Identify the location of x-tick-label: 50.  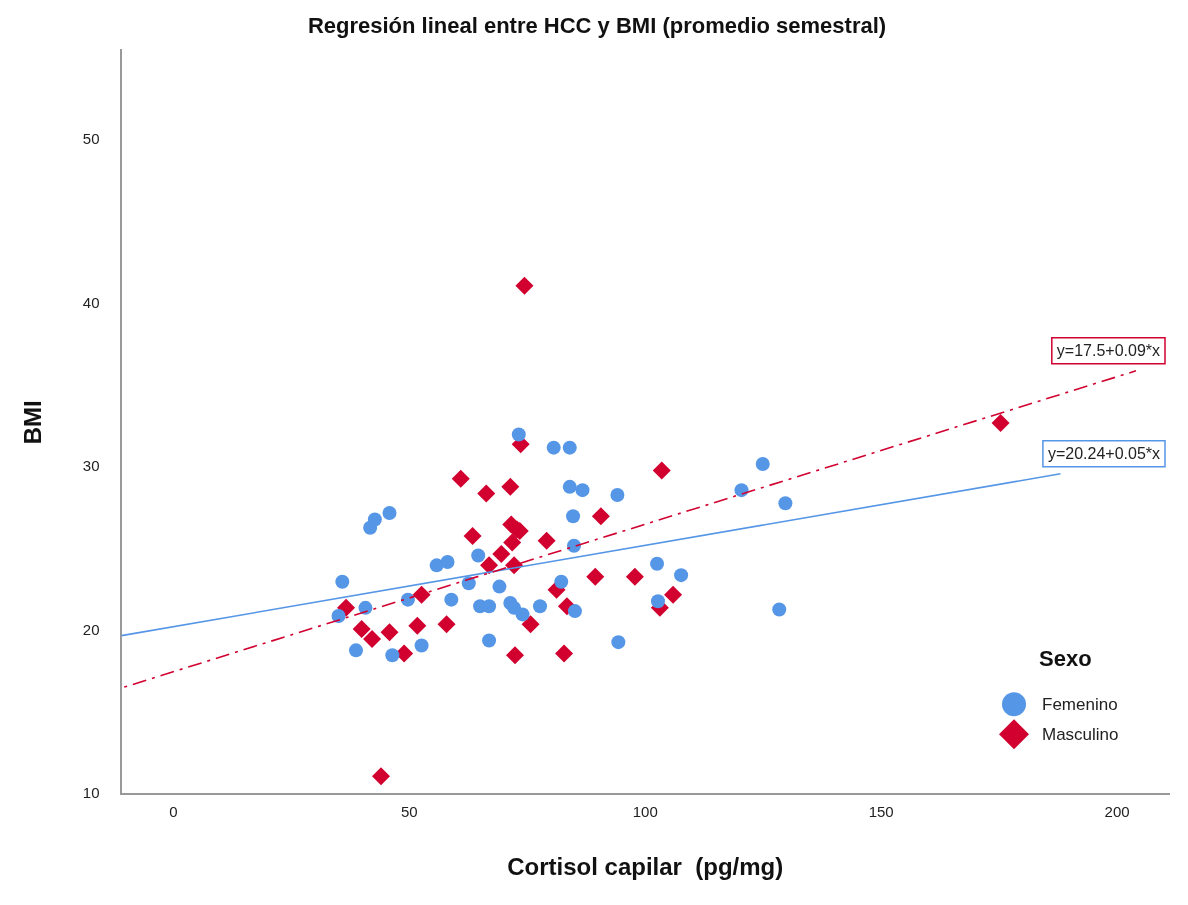
(409, 812).